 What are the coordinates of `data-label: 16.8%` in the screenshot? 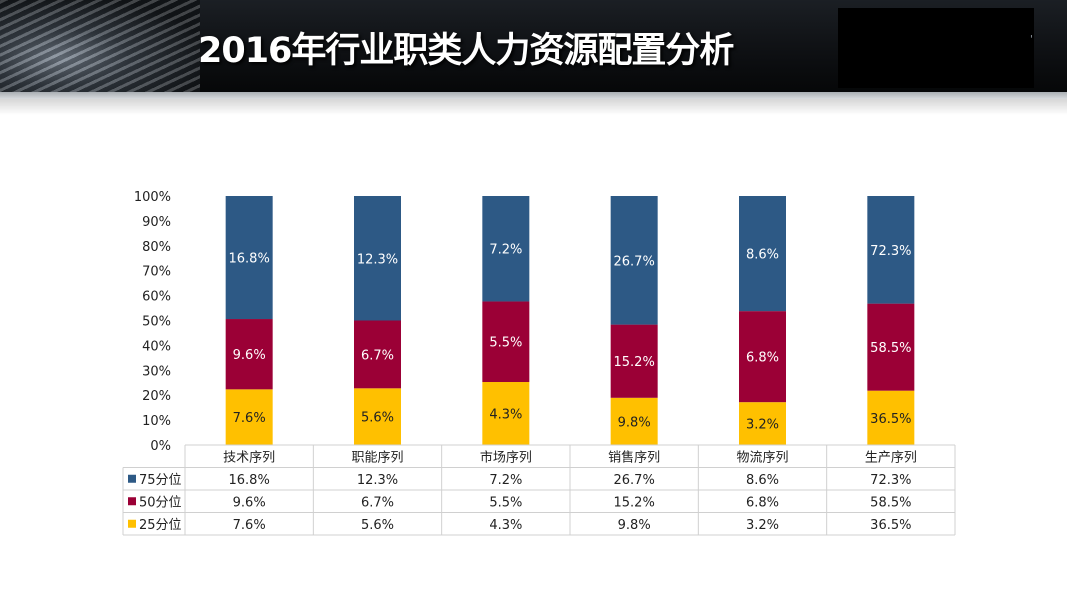 It's located at (249, 259).